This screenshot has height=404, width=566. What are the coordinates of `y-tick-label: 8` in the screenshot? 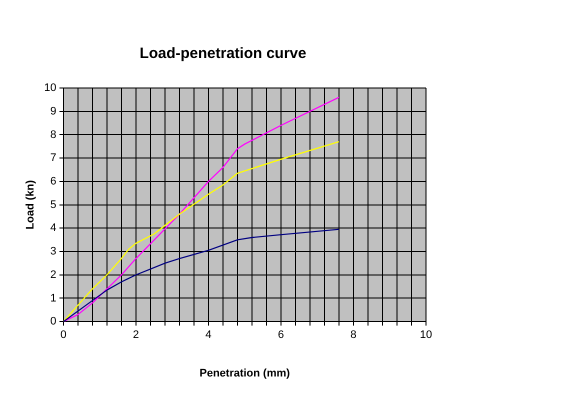 It's located at (53, 134).